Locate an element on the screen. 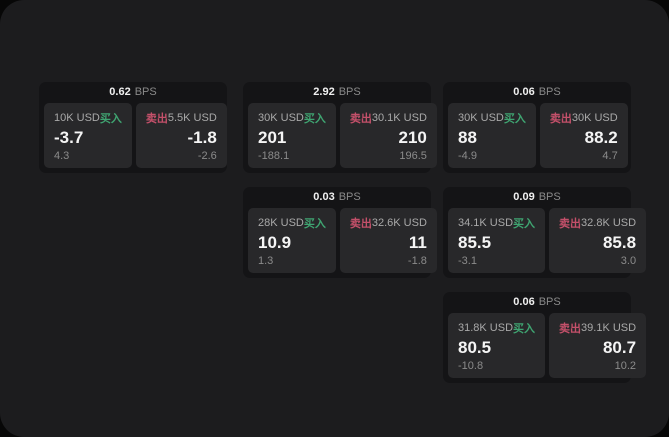 This screenshot has height=437, width=669. sell-delta: 4.7 is located at coordinates (610, 156).